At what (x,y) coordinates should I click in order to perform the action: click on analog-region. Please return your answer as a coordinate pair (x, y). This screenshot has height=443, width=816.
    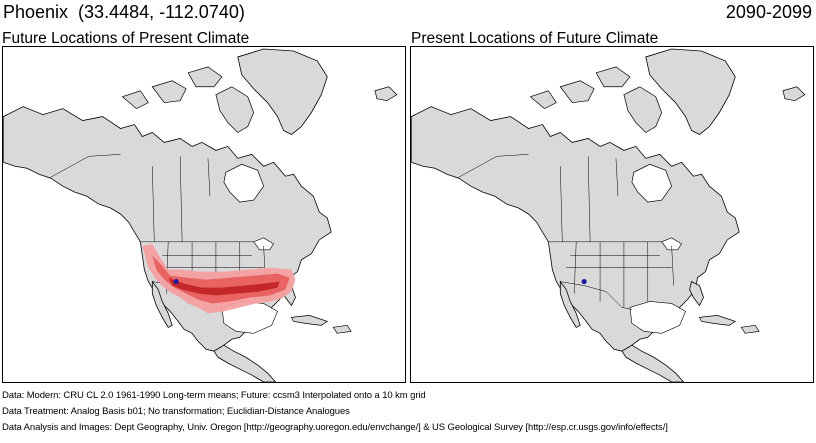
    Looking at the image, I should click on (219, 278).